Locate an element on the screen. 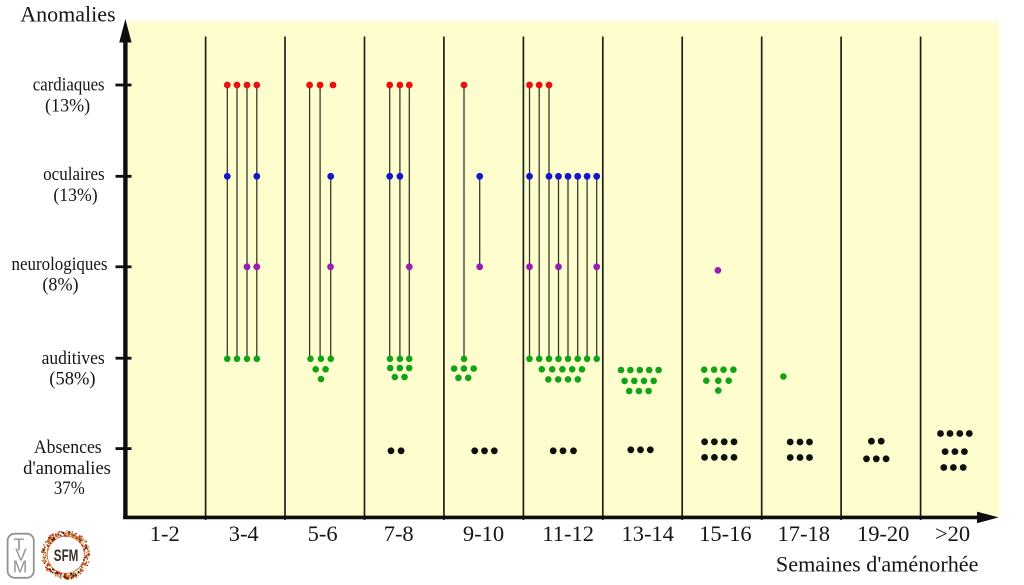 The width and height of the screenshot is (1024, 585). svg-text: Semaines d'aménorhée is located at coordinates (877, 564).